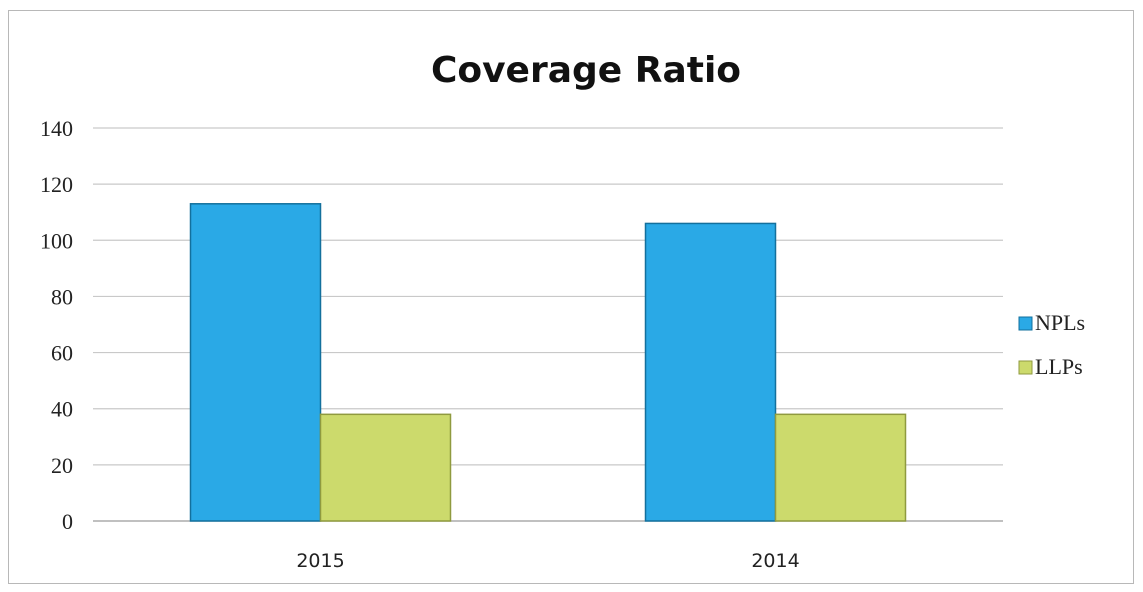  Describe the element at coordinates (385, 467) in the screenshot. I see `bar-llps-2015` at that location.